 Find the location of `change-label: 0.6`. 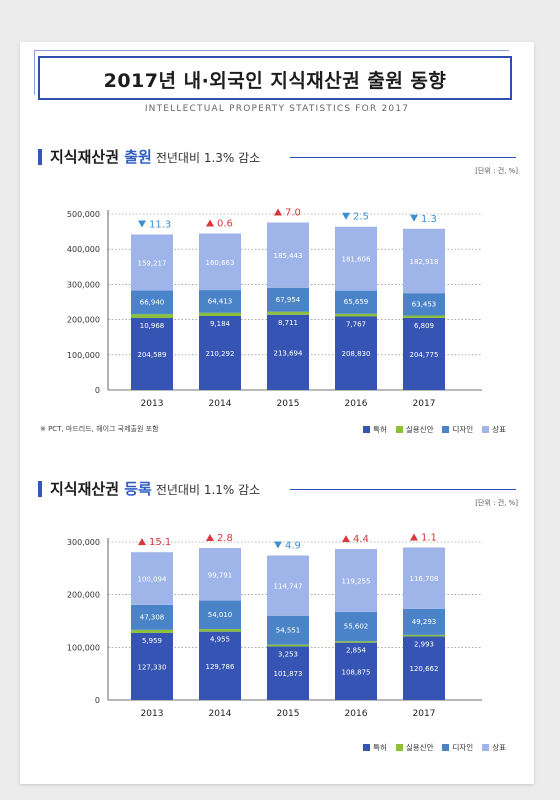

change-label: 0.6 is located at coordinates (225, 224).